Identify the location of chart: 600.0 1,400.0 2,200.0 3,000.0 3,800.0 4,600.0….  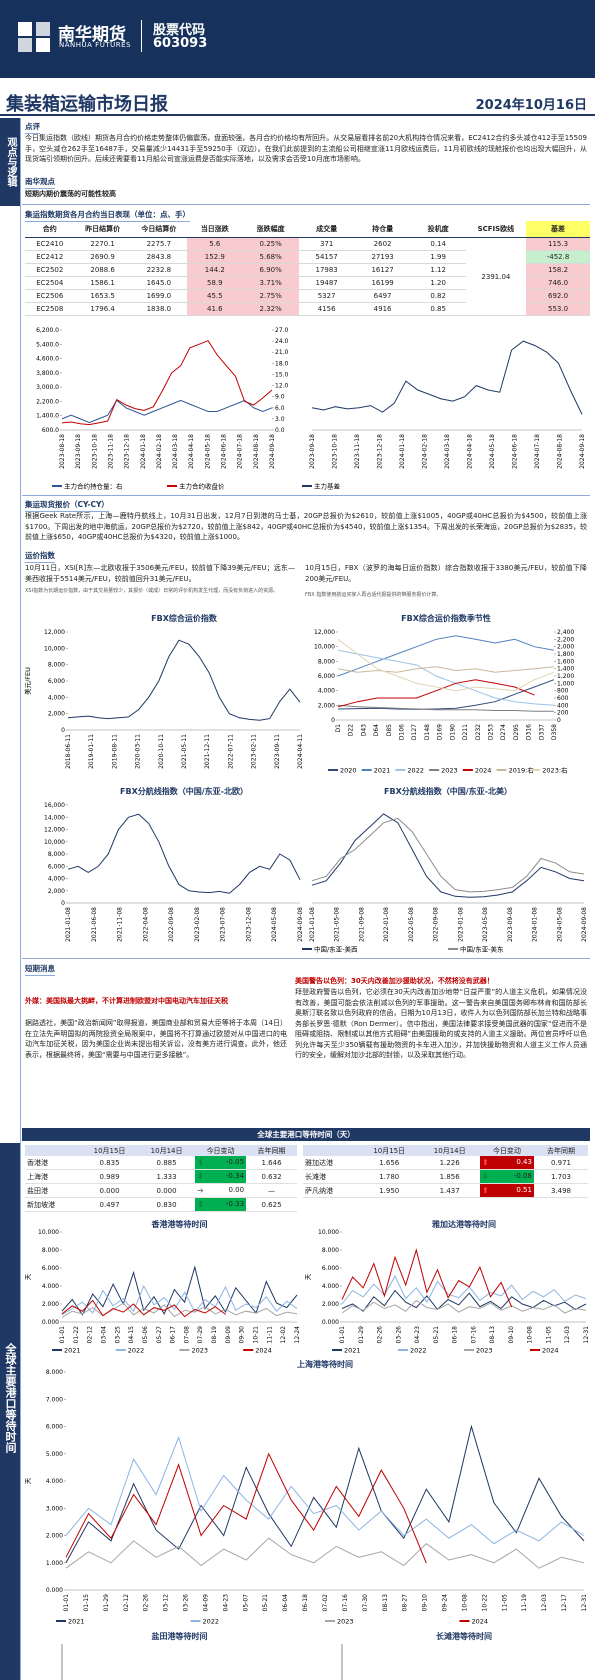
(162, 409).